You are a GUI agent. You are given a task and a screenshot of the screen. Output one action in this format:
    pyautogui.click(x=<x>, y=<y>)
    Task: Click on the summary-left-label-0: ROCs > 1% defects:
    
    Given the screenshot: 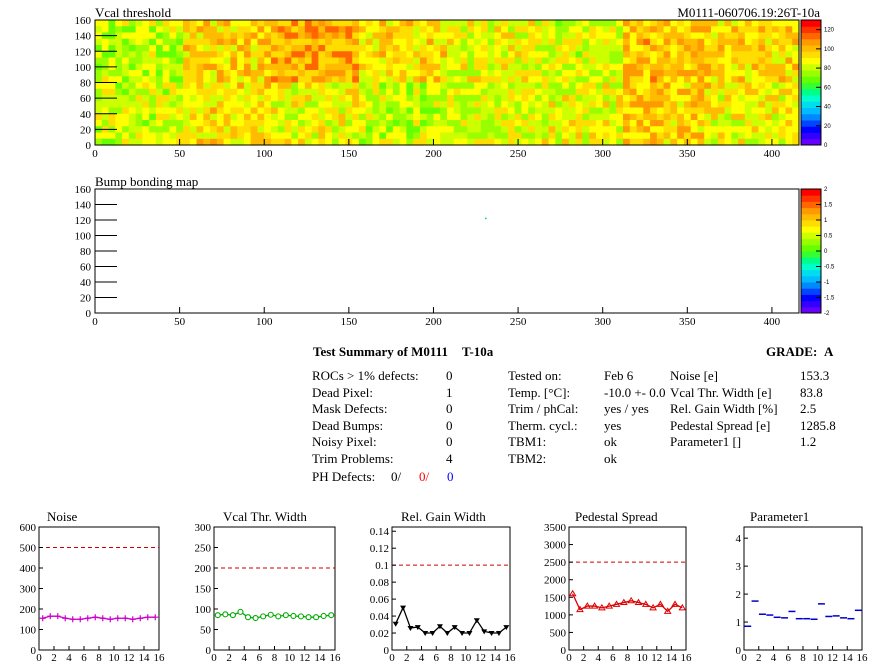 What is the action you would take?
    pyautogui.click(x=365, y=375)
    